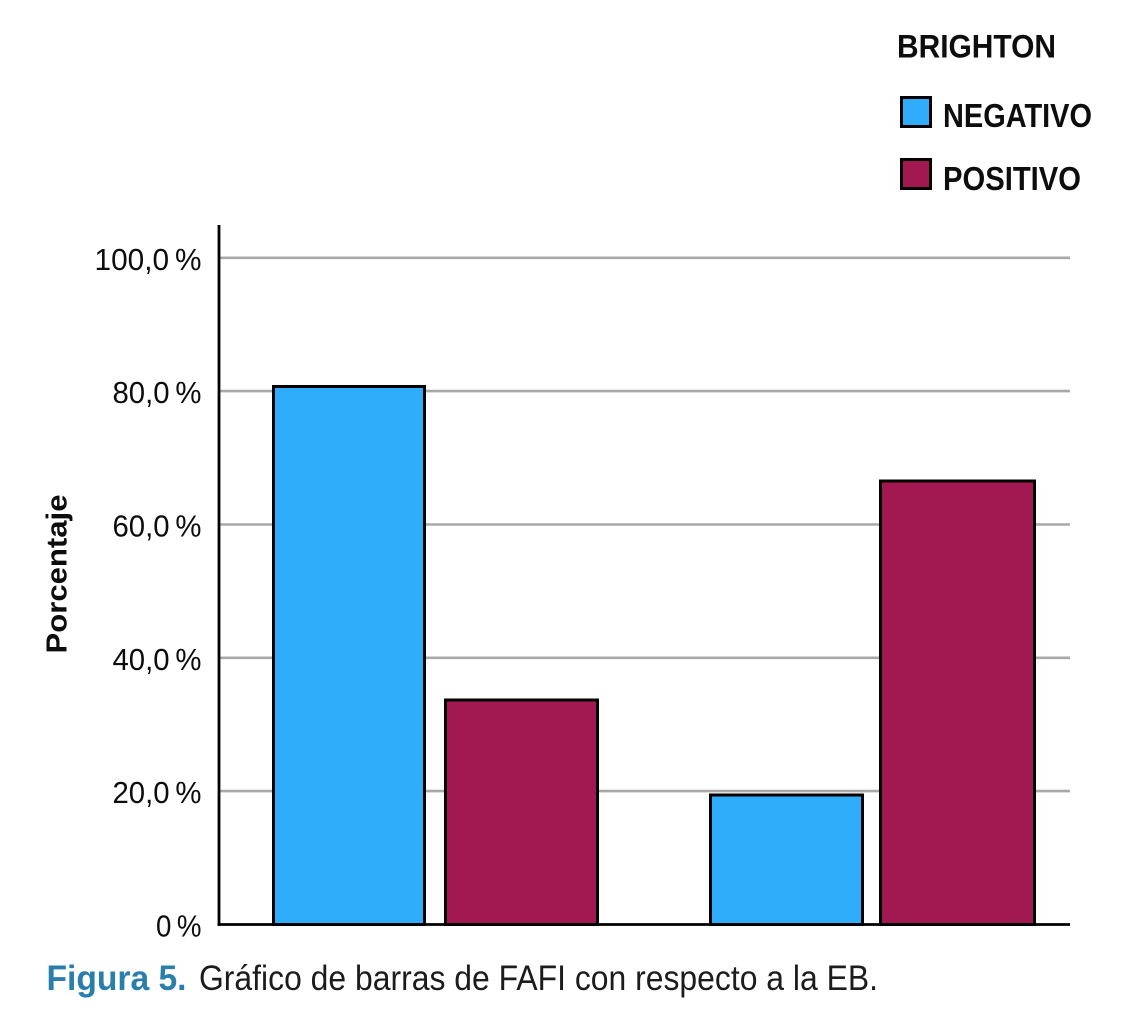  I want to click on svg-text: POSITIVO, so click(1012, 178).